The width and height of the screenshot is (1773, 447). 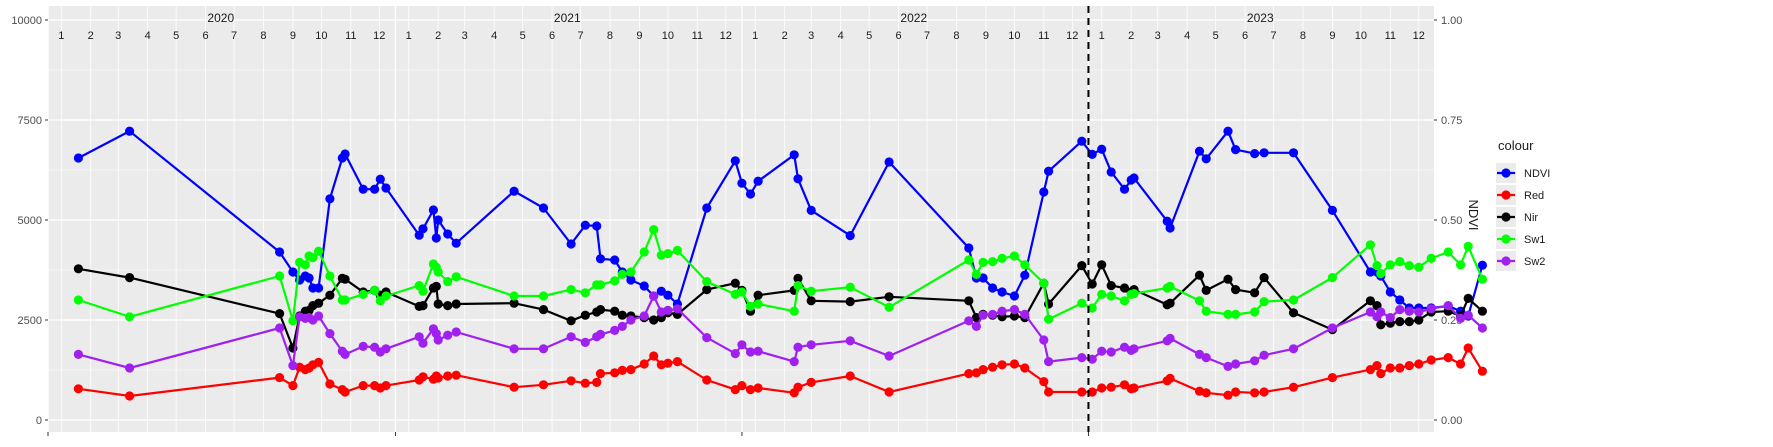 I want to click on y-right-tick-label: 0.75, so click(x=1451, y=121).